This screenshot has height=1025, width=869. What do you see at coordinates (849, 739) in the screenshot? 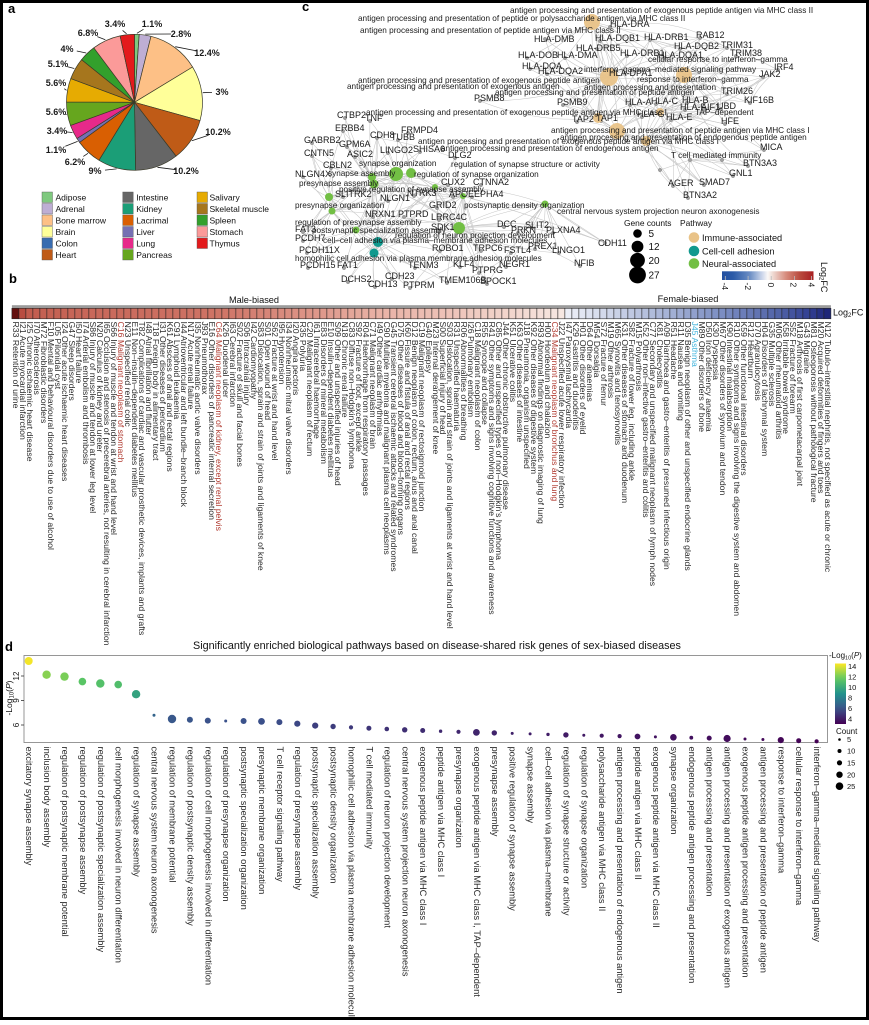
I see `svg-text: 5` at bounding box center [849, 739].